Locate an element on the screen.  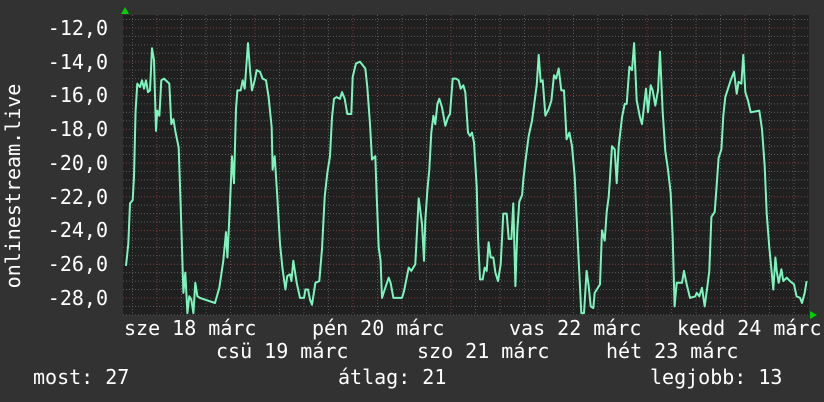
x-tick-label: pén 20 márc is located at coordinates (378, 328).